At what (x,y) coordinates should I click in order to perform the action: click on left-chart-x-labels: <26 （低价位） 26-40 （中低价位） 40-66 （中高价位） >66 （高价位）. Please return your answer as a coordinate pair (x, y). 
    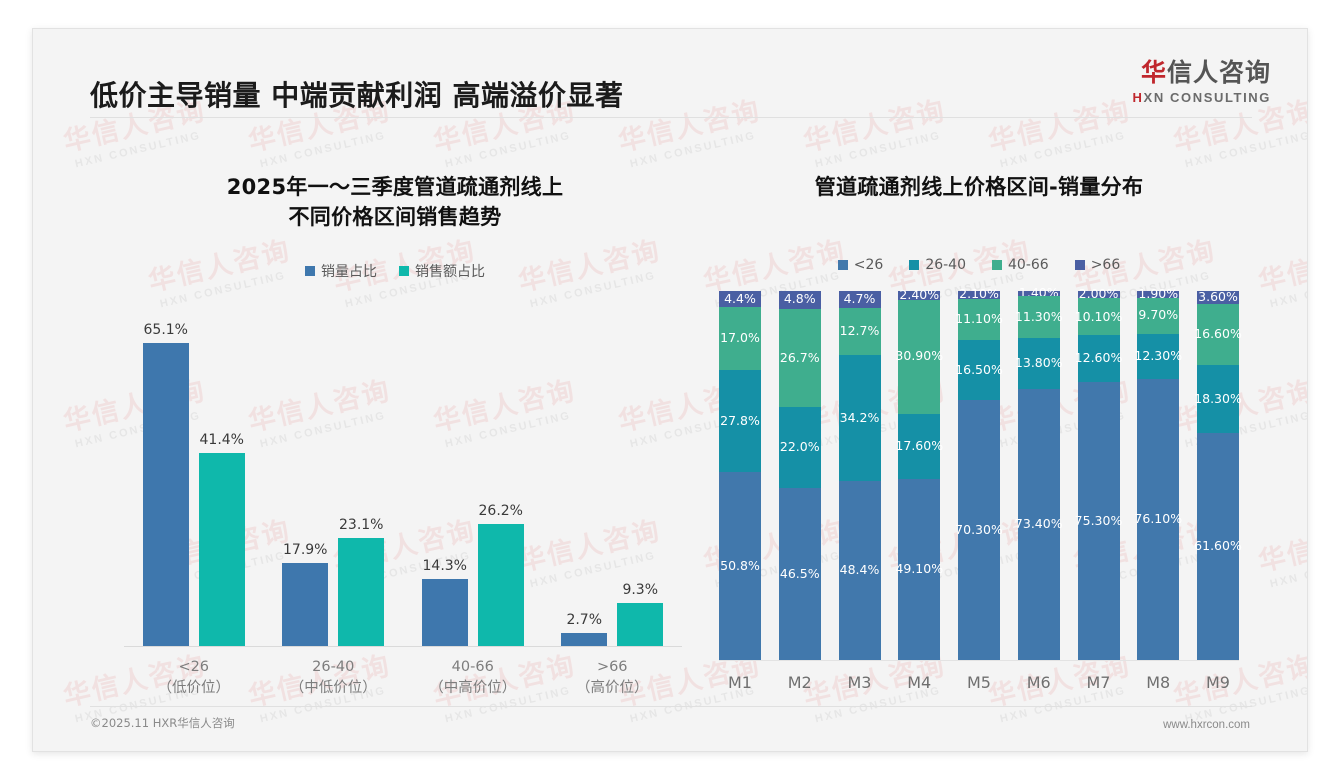
    Looking at the image, I should click on (403, 678).